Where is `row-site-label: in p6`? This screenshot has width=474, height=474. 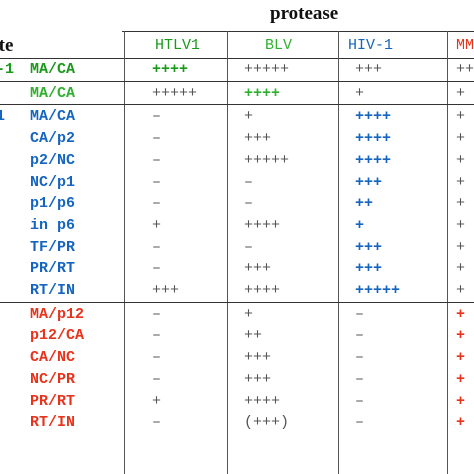 row-site-label: in p6 is located at coordinates (53, 225).